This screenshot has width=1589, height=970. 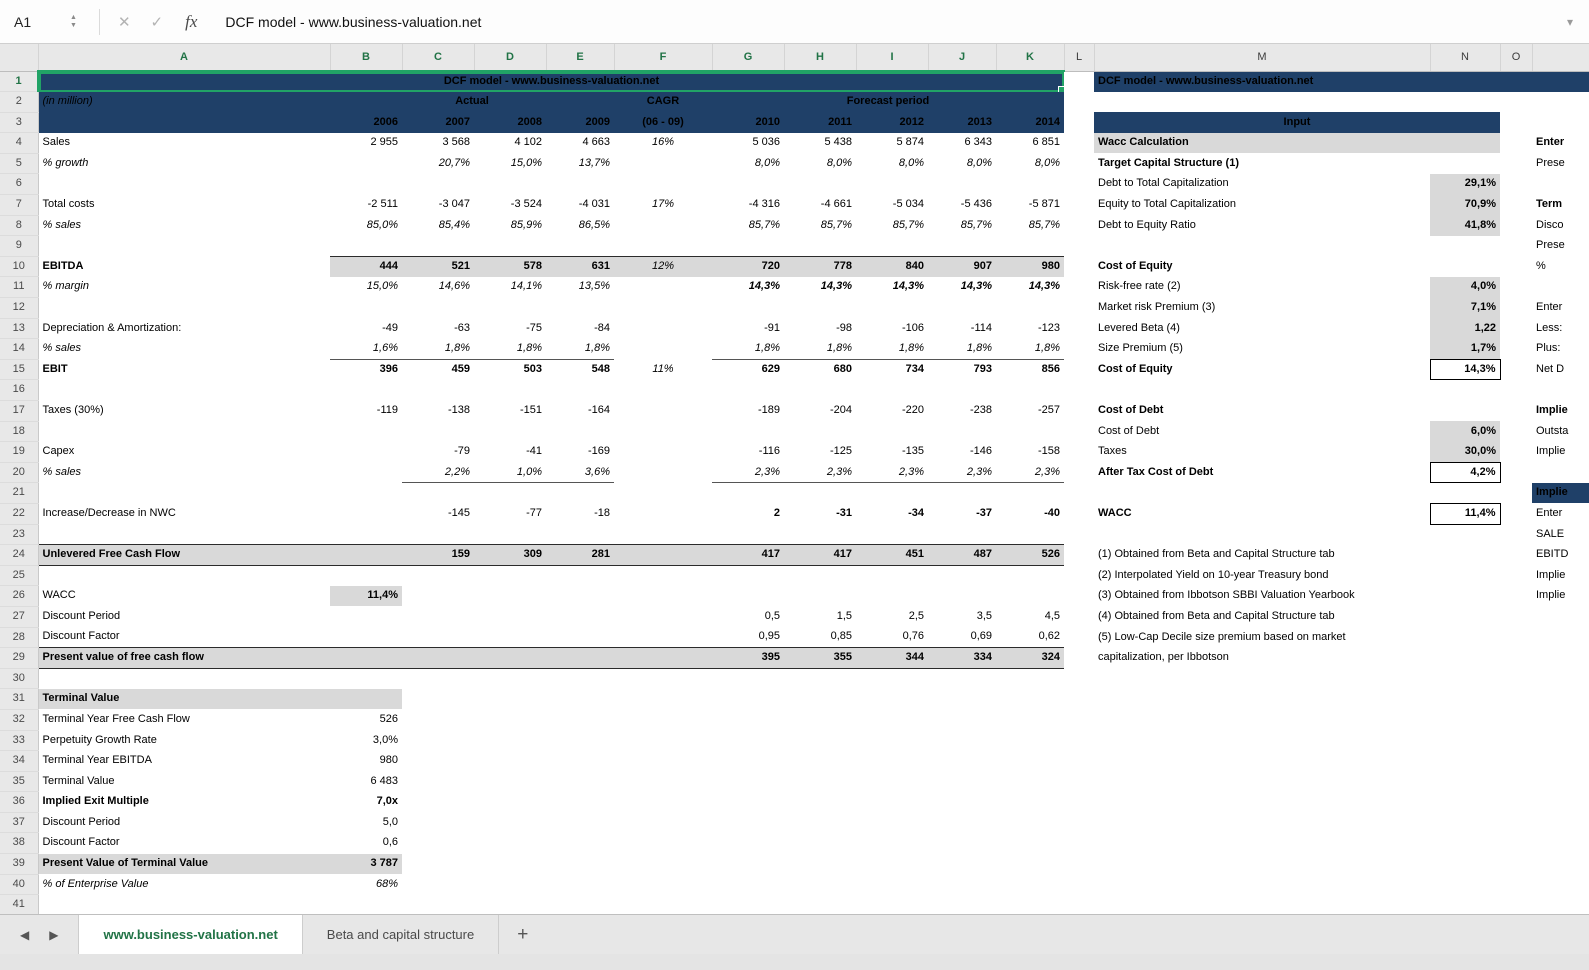 I want to click on cell-F10: 12%, so click(x=663, y=266).